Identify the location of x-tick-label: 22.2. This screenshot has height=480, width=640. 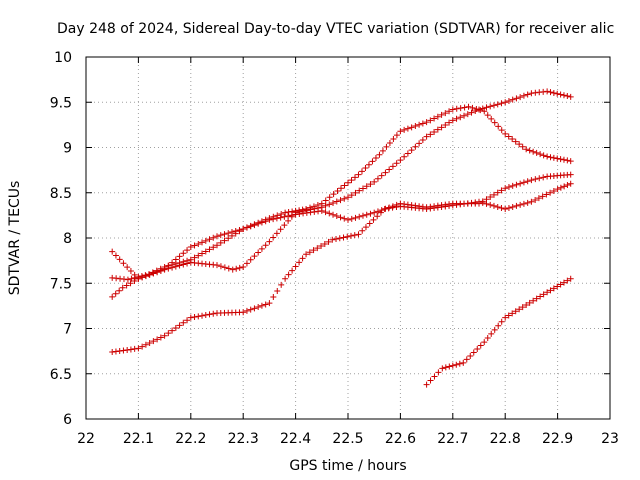
(190, 439).